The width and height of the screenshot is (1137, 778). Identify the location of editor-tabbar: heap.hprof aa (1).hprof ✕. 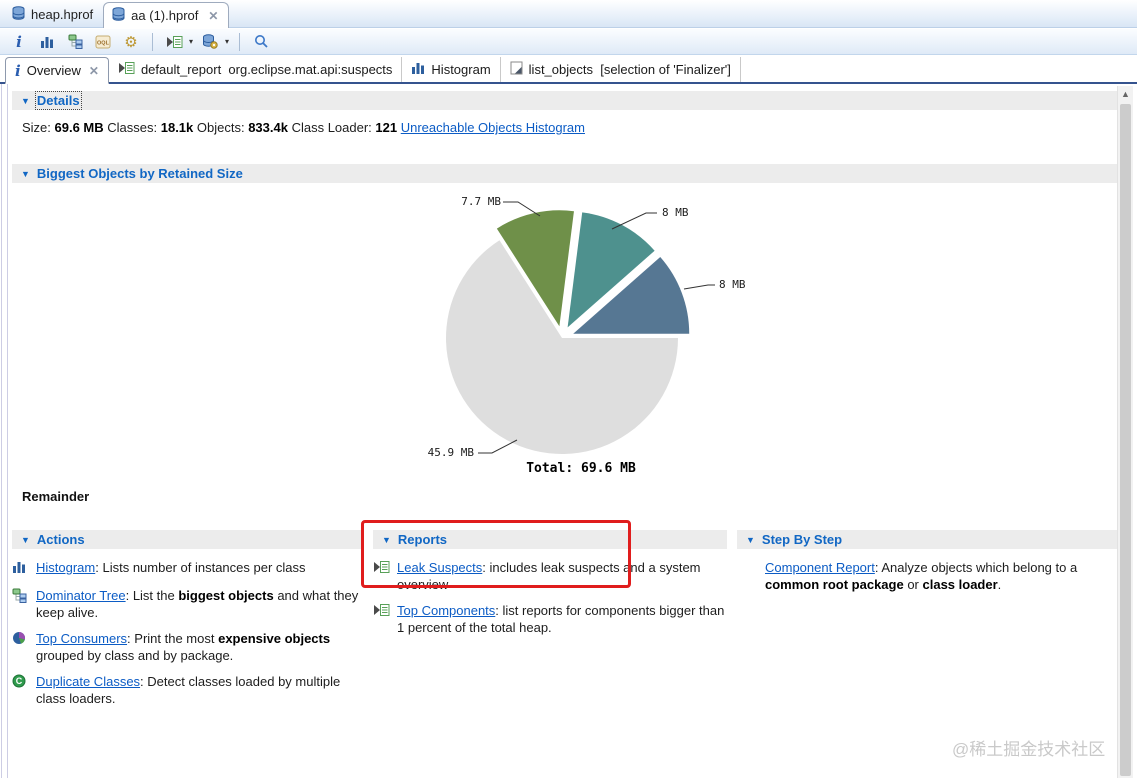
(568, 14).